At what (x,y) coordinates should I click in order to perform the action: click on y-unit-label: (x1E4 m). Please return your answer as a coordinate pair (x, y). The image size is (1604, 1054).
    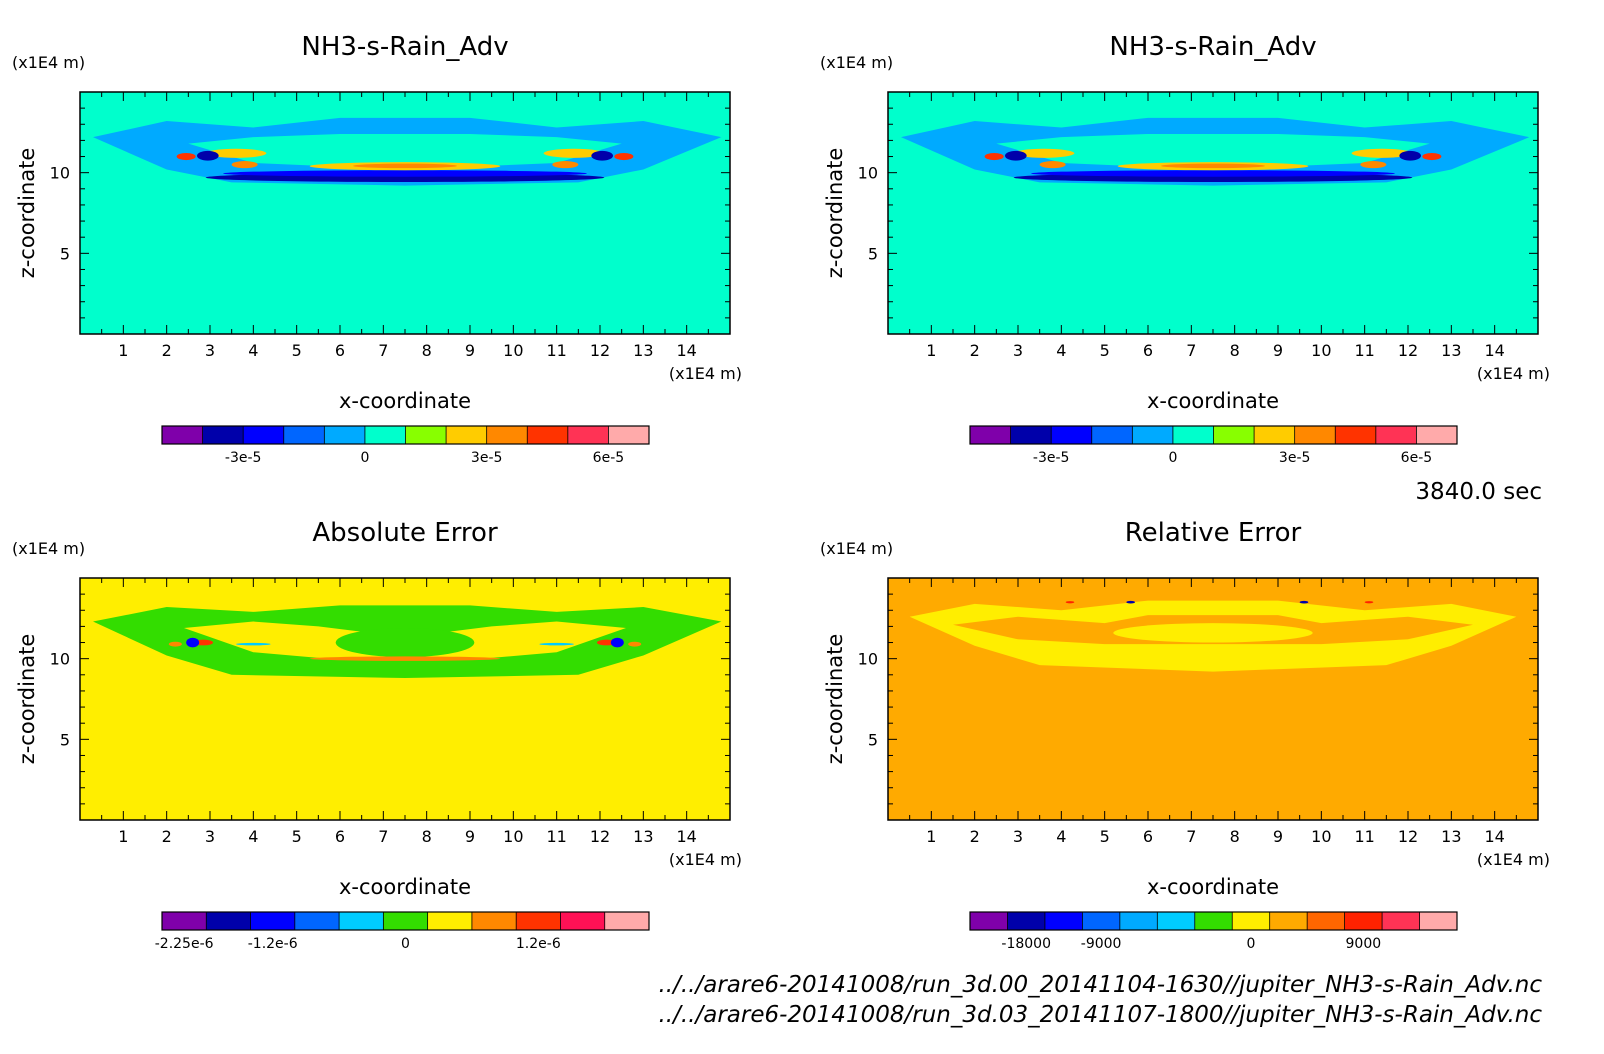
    Looking at the image, I should click on (48, 548).